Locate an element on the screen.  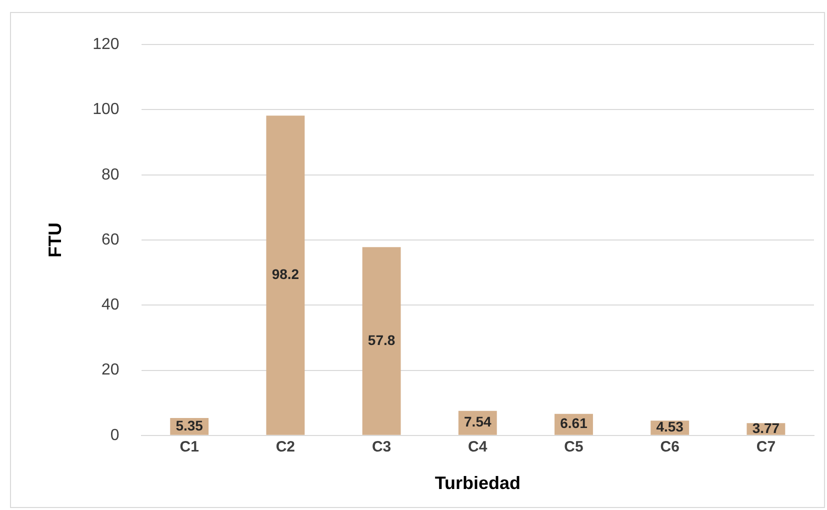
data-label: 98.2 is located at coordinates (286, 274).